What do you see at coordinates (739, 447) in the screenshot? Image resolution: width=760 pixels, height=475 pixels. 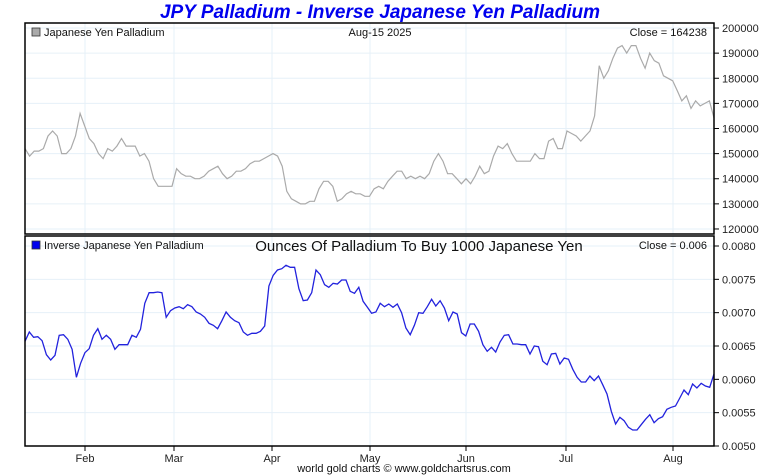 I see `y-tick-label: 0.0050` at bounding box center [739, 447].